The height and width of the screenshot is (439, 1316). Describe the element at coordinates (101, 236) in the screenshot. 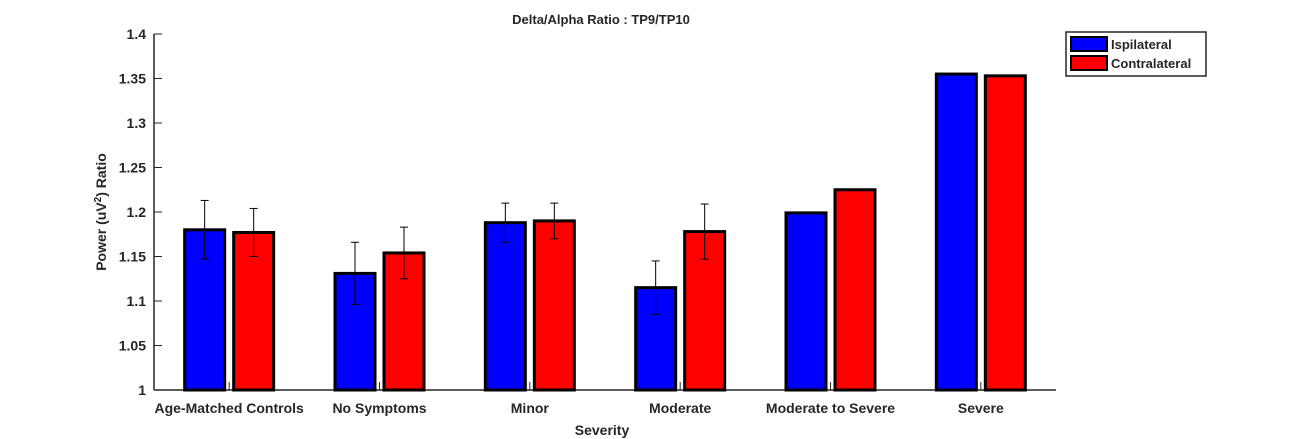

I see `y-axis-label-main: Power (uV` at that location.